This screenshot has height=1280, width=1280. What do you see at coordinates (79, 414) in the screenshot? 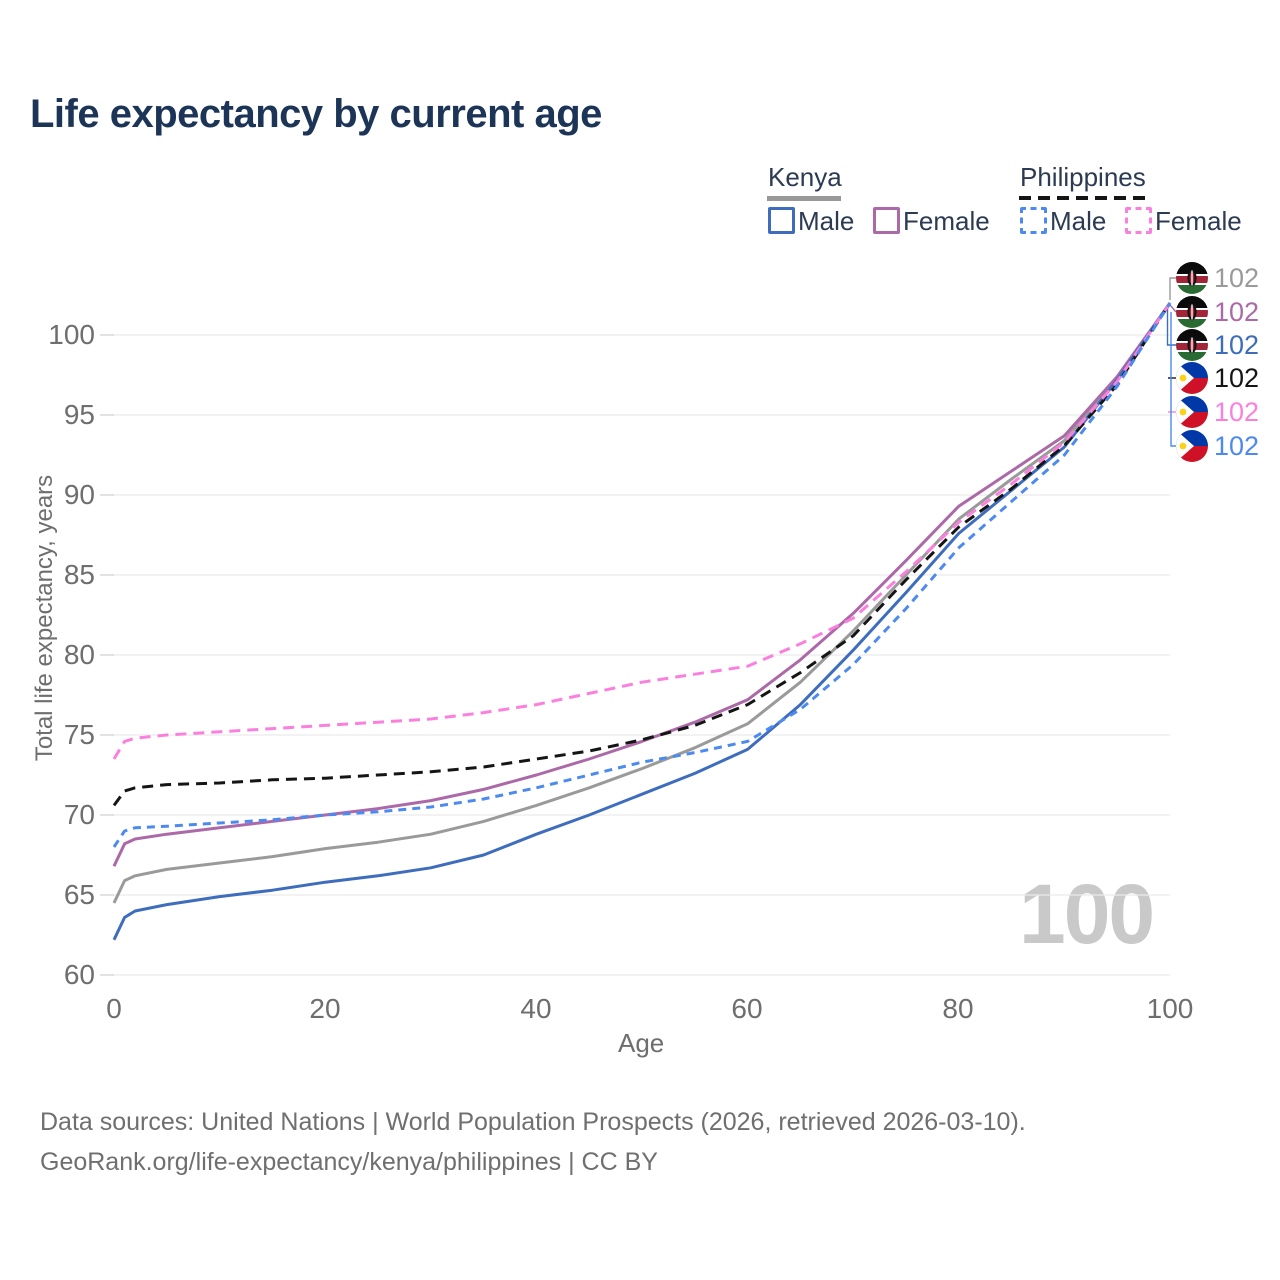
I see `y-tick-label: 95` at bounding box center [79, 414].